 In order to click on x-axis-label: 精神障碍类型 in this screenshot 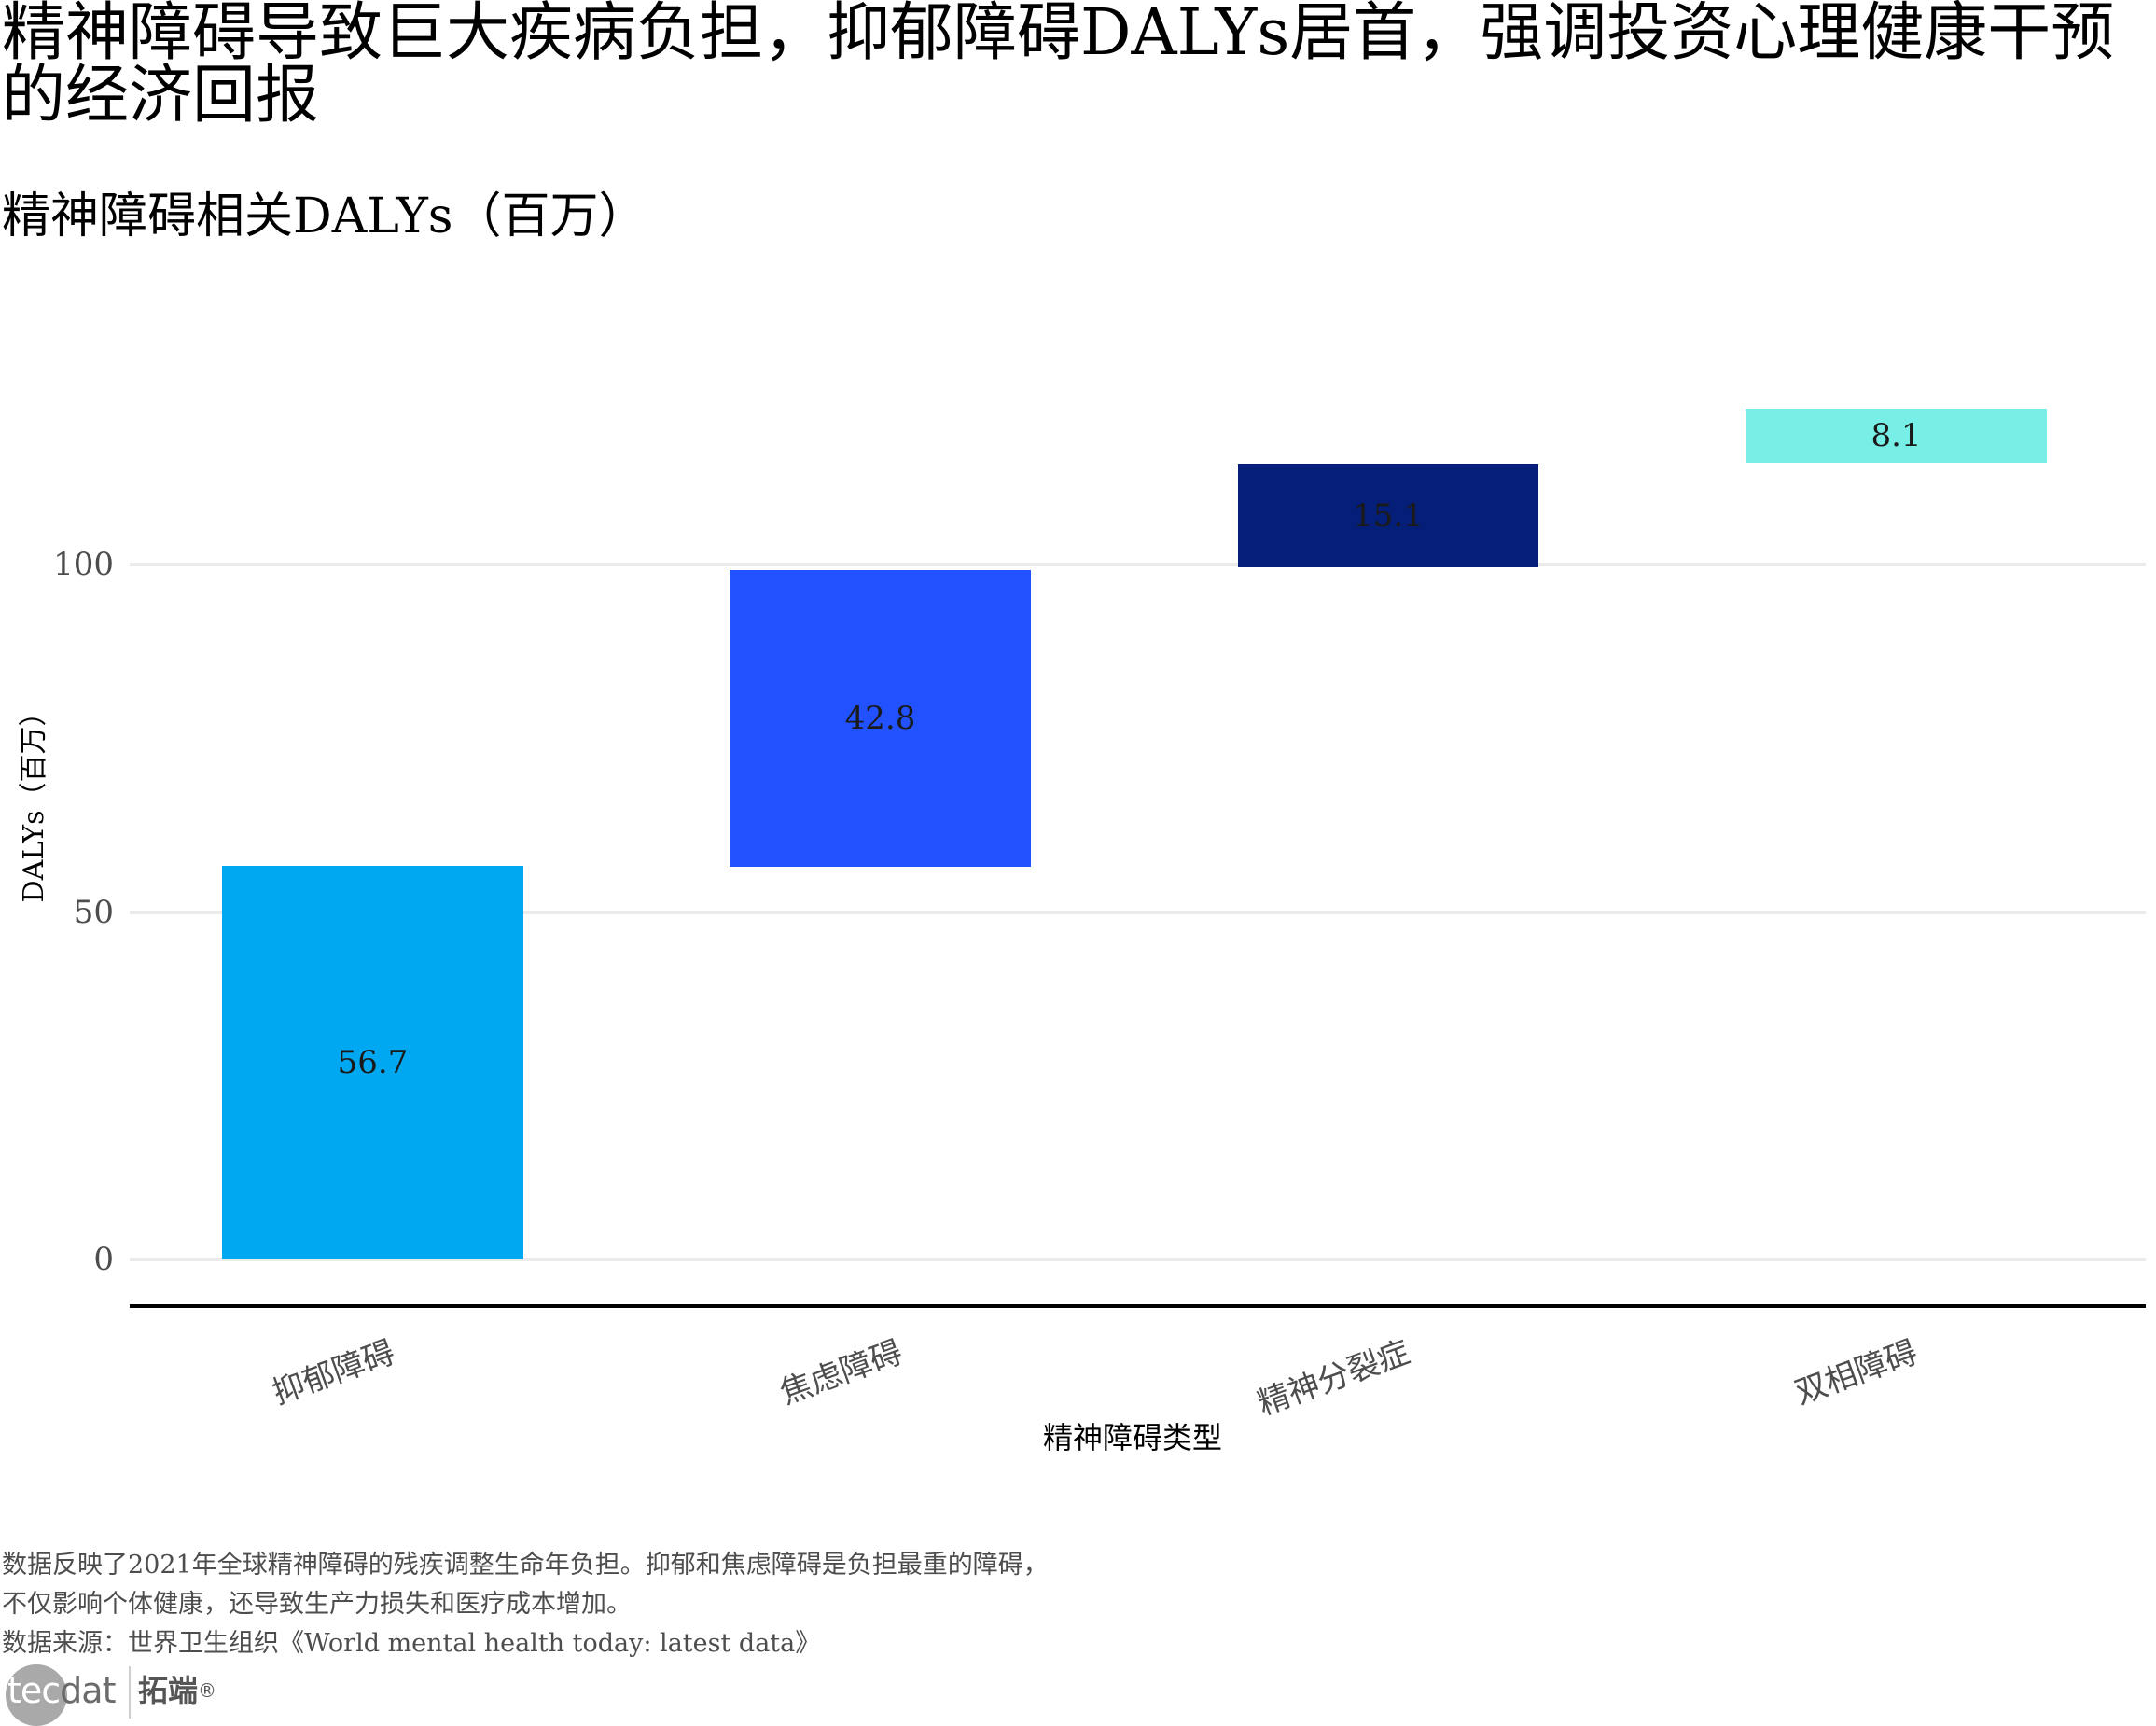, I will do `click(1132, 1437)`.